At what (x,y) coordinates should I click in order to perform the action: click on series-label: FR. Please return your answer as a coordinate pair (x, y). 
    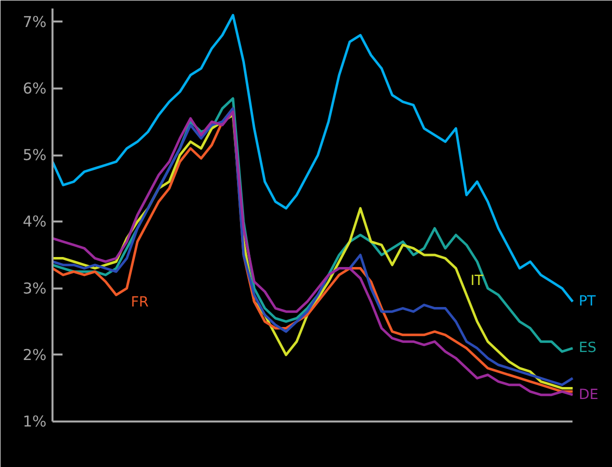
    Looking at the image, I should click on (139, 302).